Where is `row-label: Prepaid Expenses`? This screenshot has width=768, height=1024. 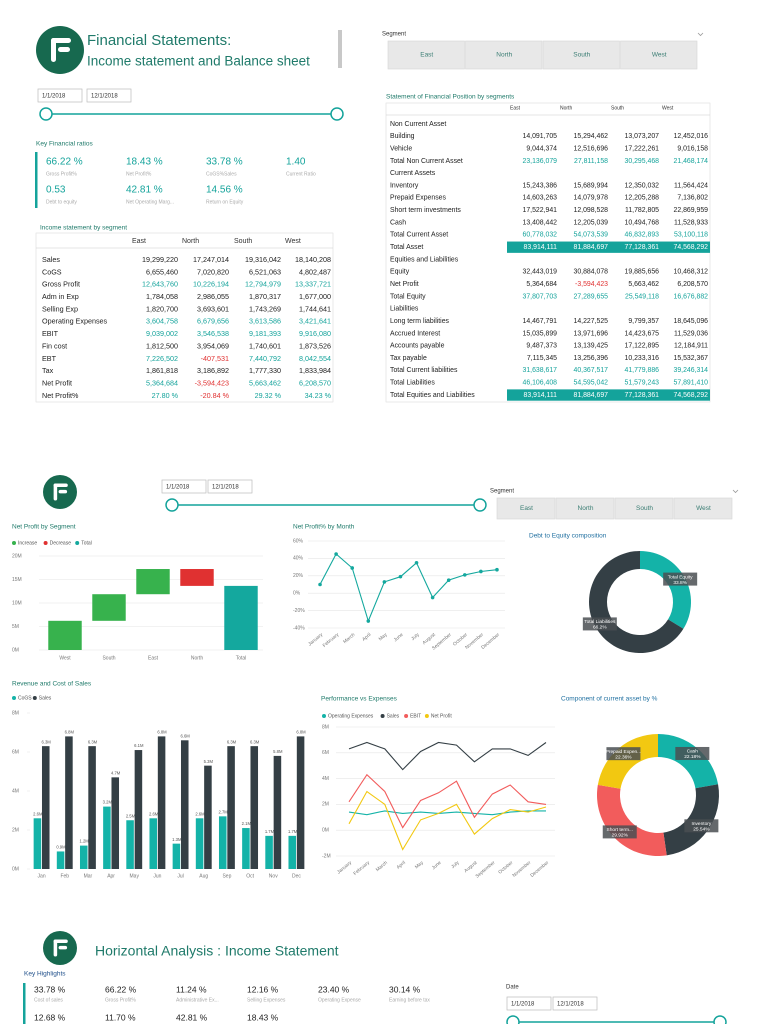 row-label: Prepaid Expenses is located at coordinates (418, 198).